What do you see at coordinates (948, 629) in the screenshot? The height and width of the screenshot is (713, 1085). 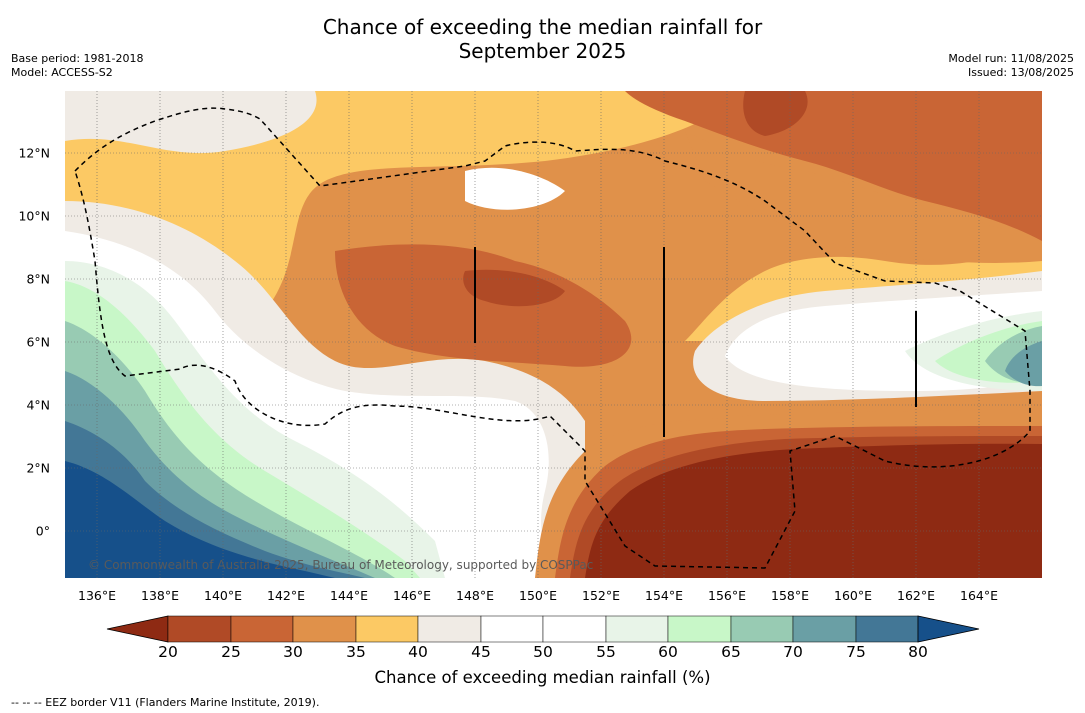 I see `colorbar-high-arrow` at bounding box center [948, 629].